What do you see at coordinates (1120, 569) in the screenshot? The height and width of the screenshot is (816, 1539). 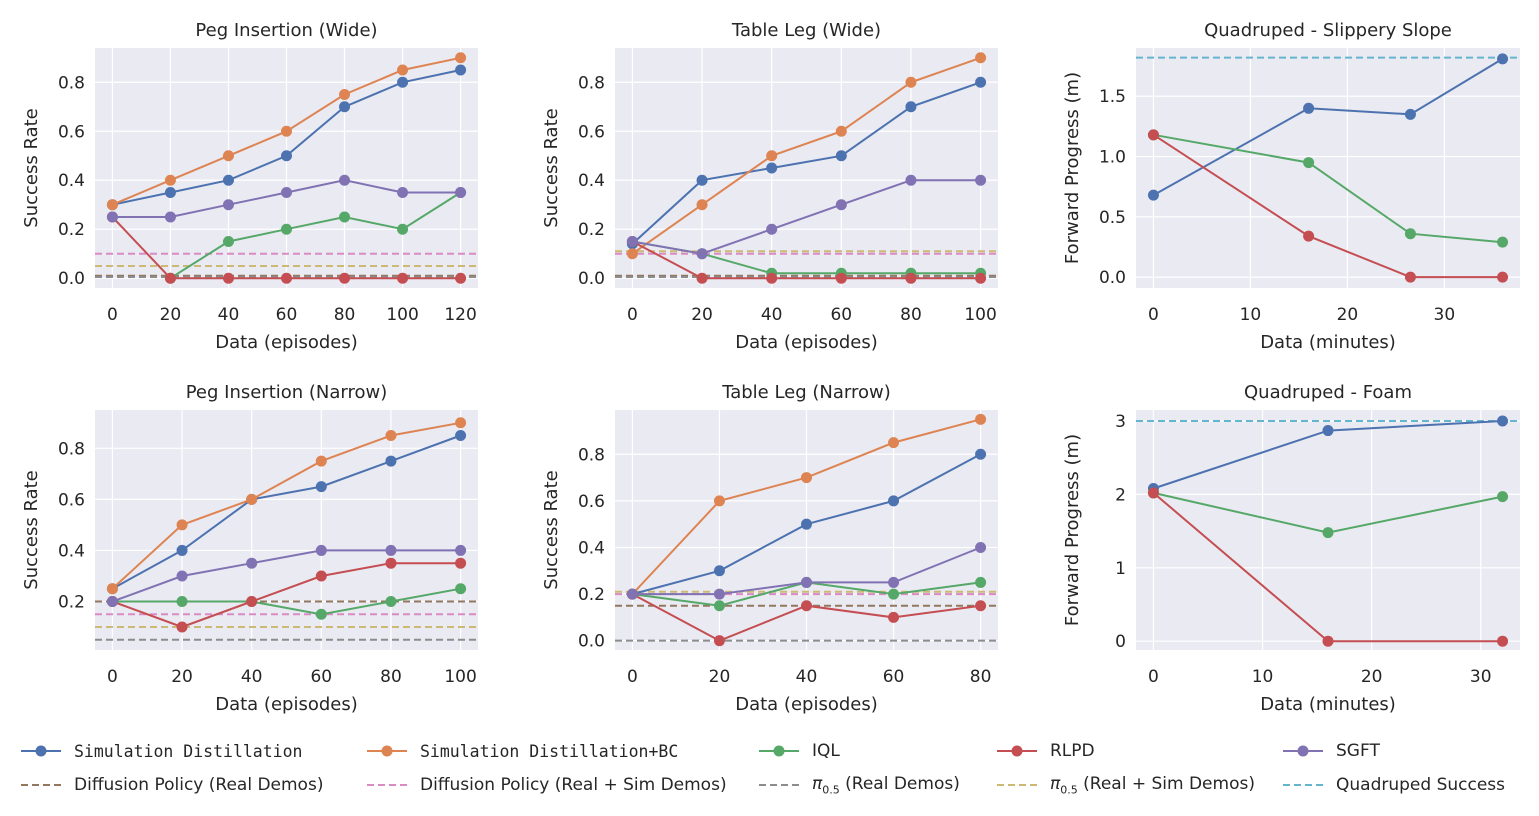 I see `y-tick-label: 1` at bounding box center [1120, 569].